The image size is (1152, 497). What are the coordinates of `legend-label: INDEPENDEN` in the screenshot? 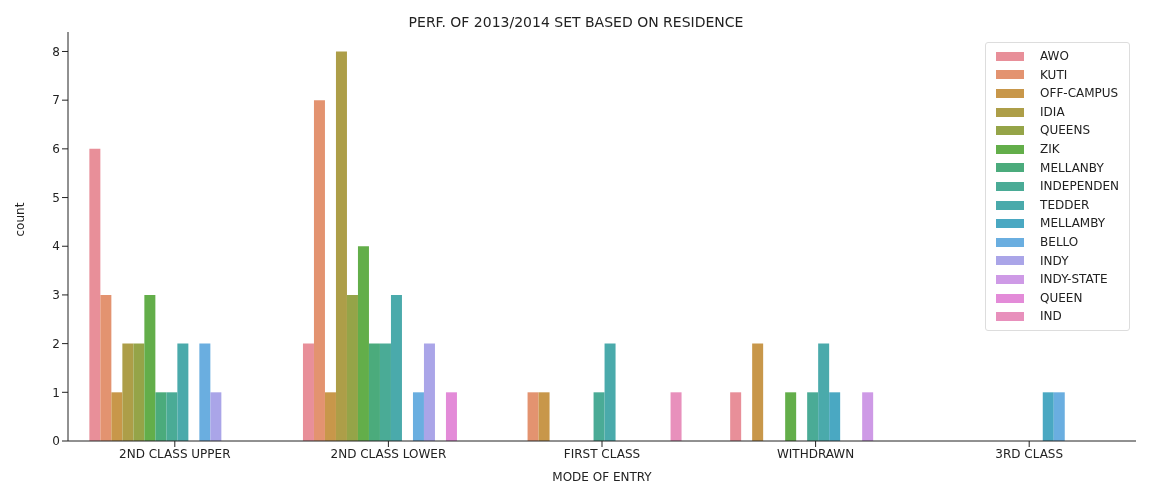 It's located at (1079, 187).